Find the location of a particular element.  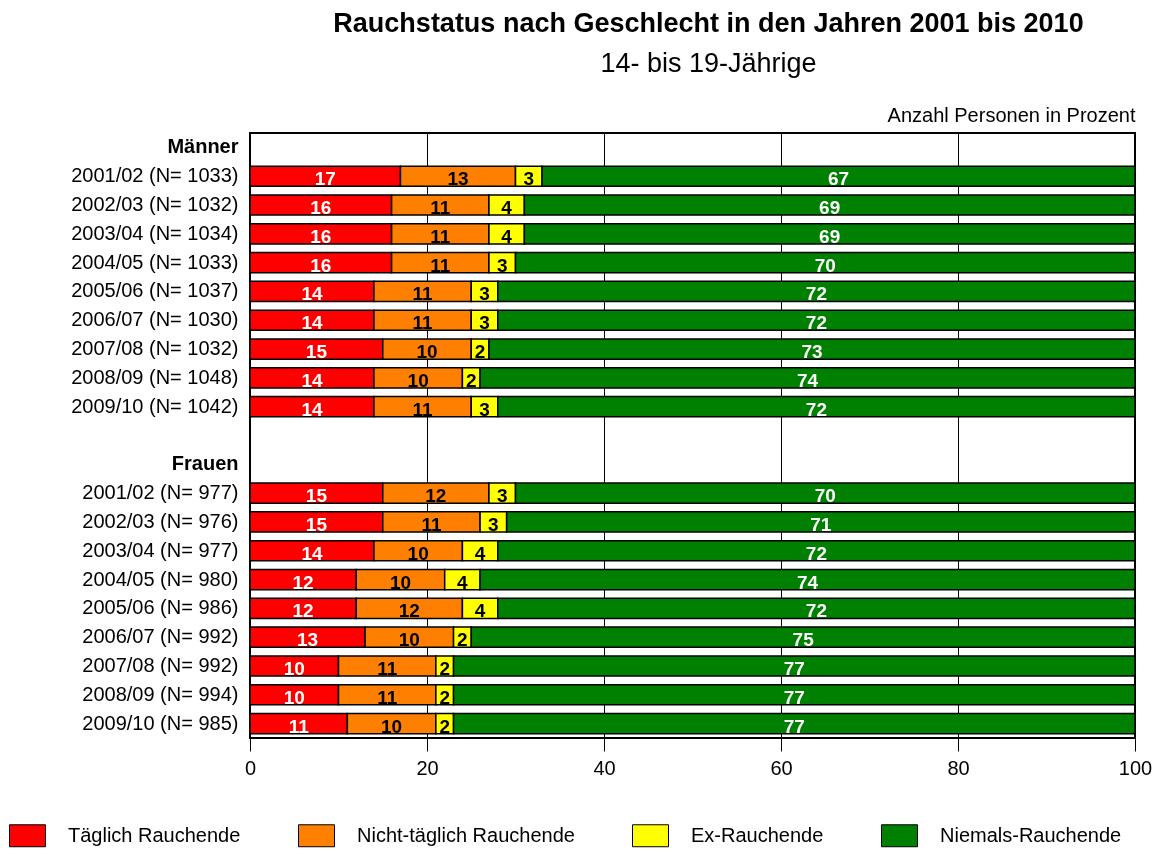

y-tick-label: 2005/06 (N= 1037) is located at coordinates (155, 290).